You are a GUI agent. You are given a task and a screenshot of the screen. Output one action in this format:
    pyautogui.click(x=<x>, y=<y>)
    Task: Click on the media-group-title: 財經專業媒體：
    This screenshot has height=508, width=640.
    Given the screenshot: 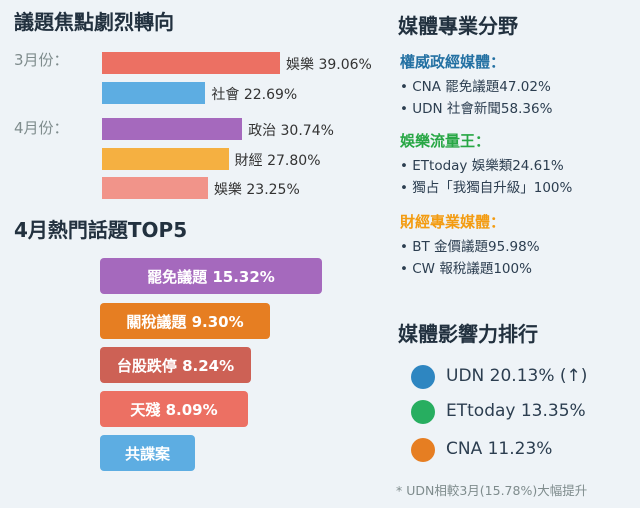 What is the action you would take?
    pyautogui.click(x=453, y=222)
    